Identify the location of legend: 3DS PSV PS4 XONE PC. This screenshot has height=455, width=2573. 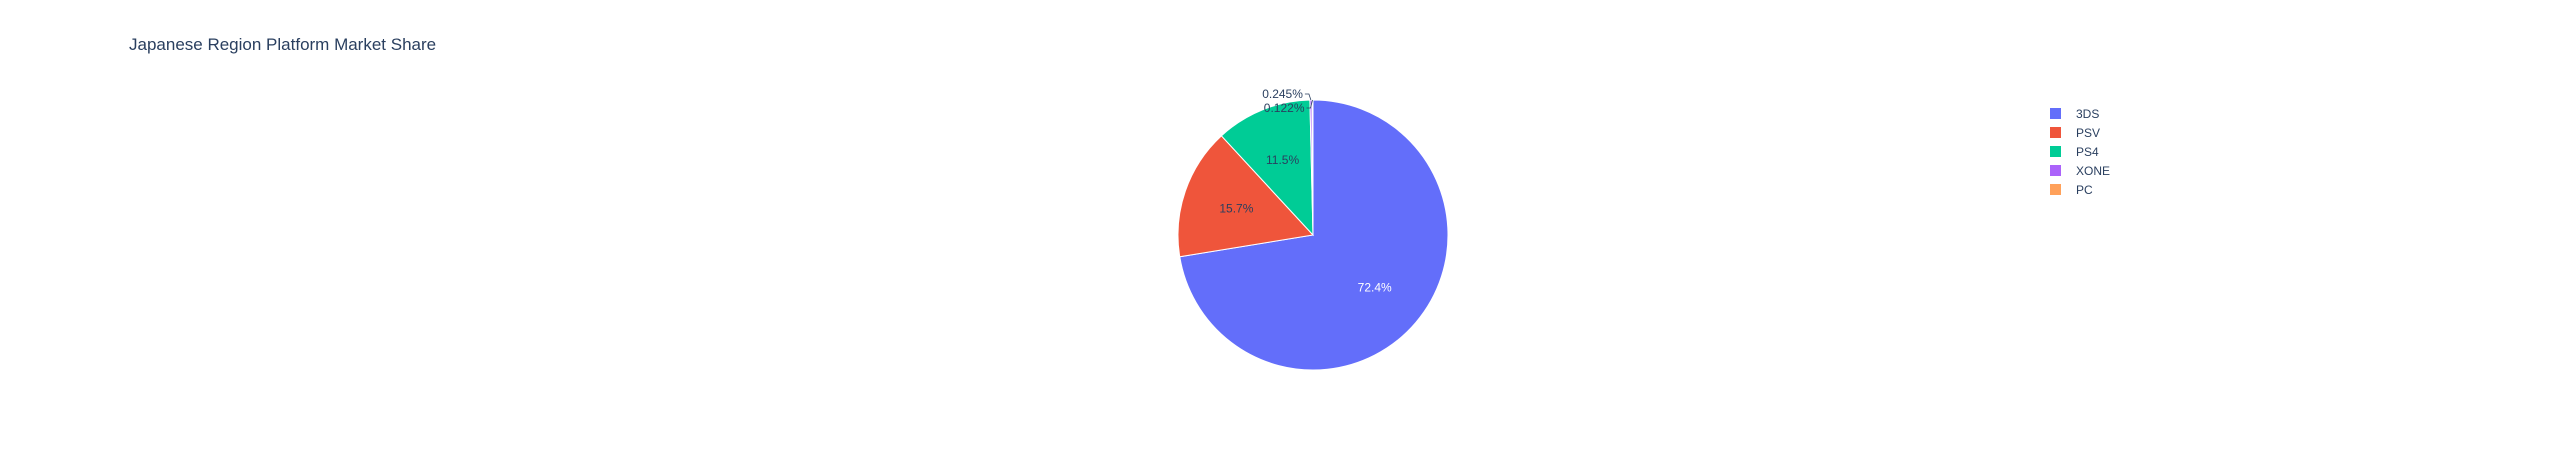
(2080, 152).